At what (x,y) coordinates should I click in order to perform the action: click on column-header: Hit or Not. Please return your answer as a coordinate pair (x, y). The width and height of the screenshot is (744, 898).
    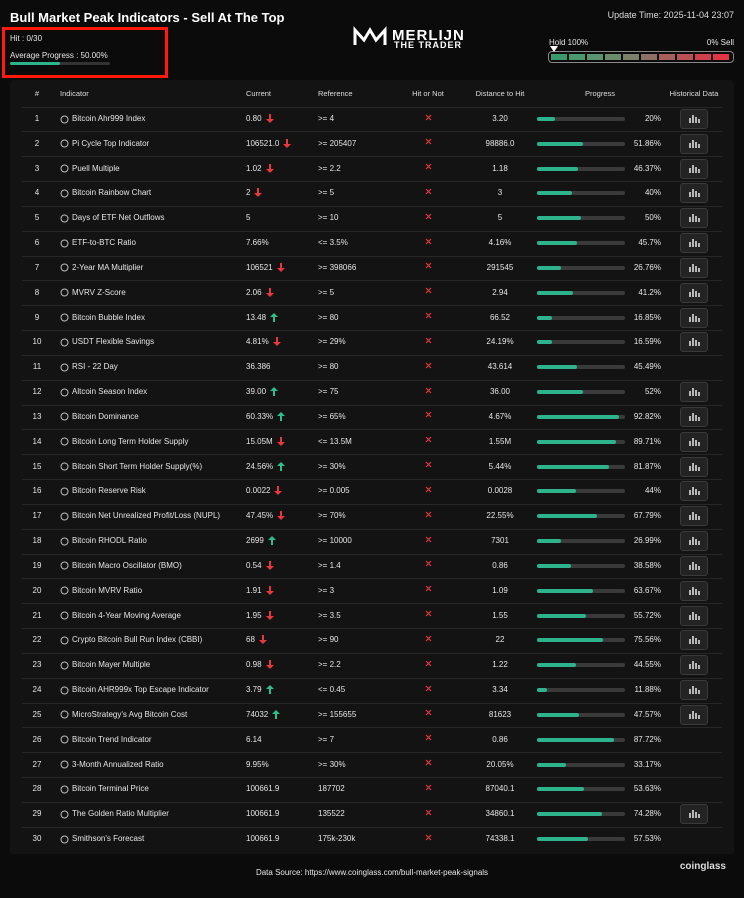
    Looking at the image, I should click on (428, 93).